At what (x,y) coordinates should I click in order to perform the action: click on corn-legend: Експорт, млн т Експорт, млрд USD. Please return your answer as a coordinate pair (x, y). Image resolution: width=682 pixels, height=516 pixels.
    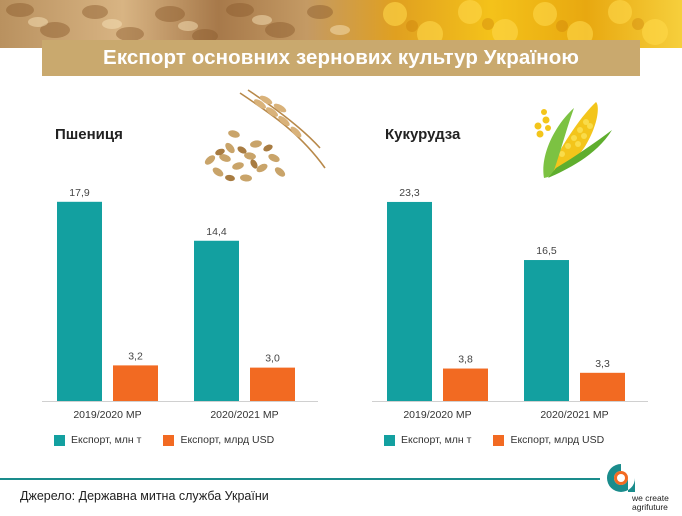
    Looking at the image, I should click on (505, 440).